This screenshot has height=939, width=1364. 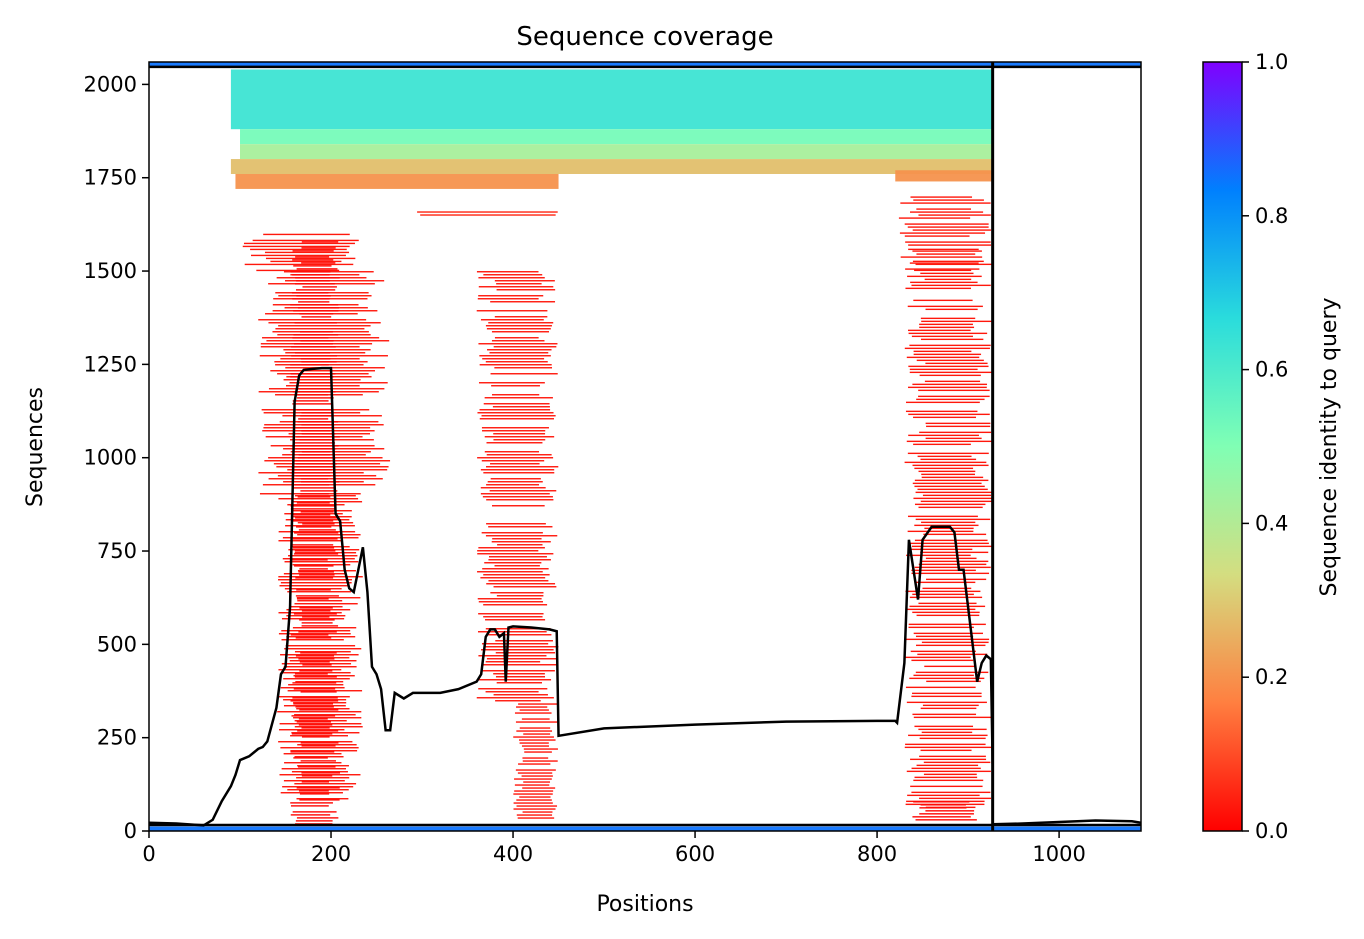 I want to click on y-axis: 0 250 500 750 1000 1250 1500 1750 2000, so click(x=116, y=457).